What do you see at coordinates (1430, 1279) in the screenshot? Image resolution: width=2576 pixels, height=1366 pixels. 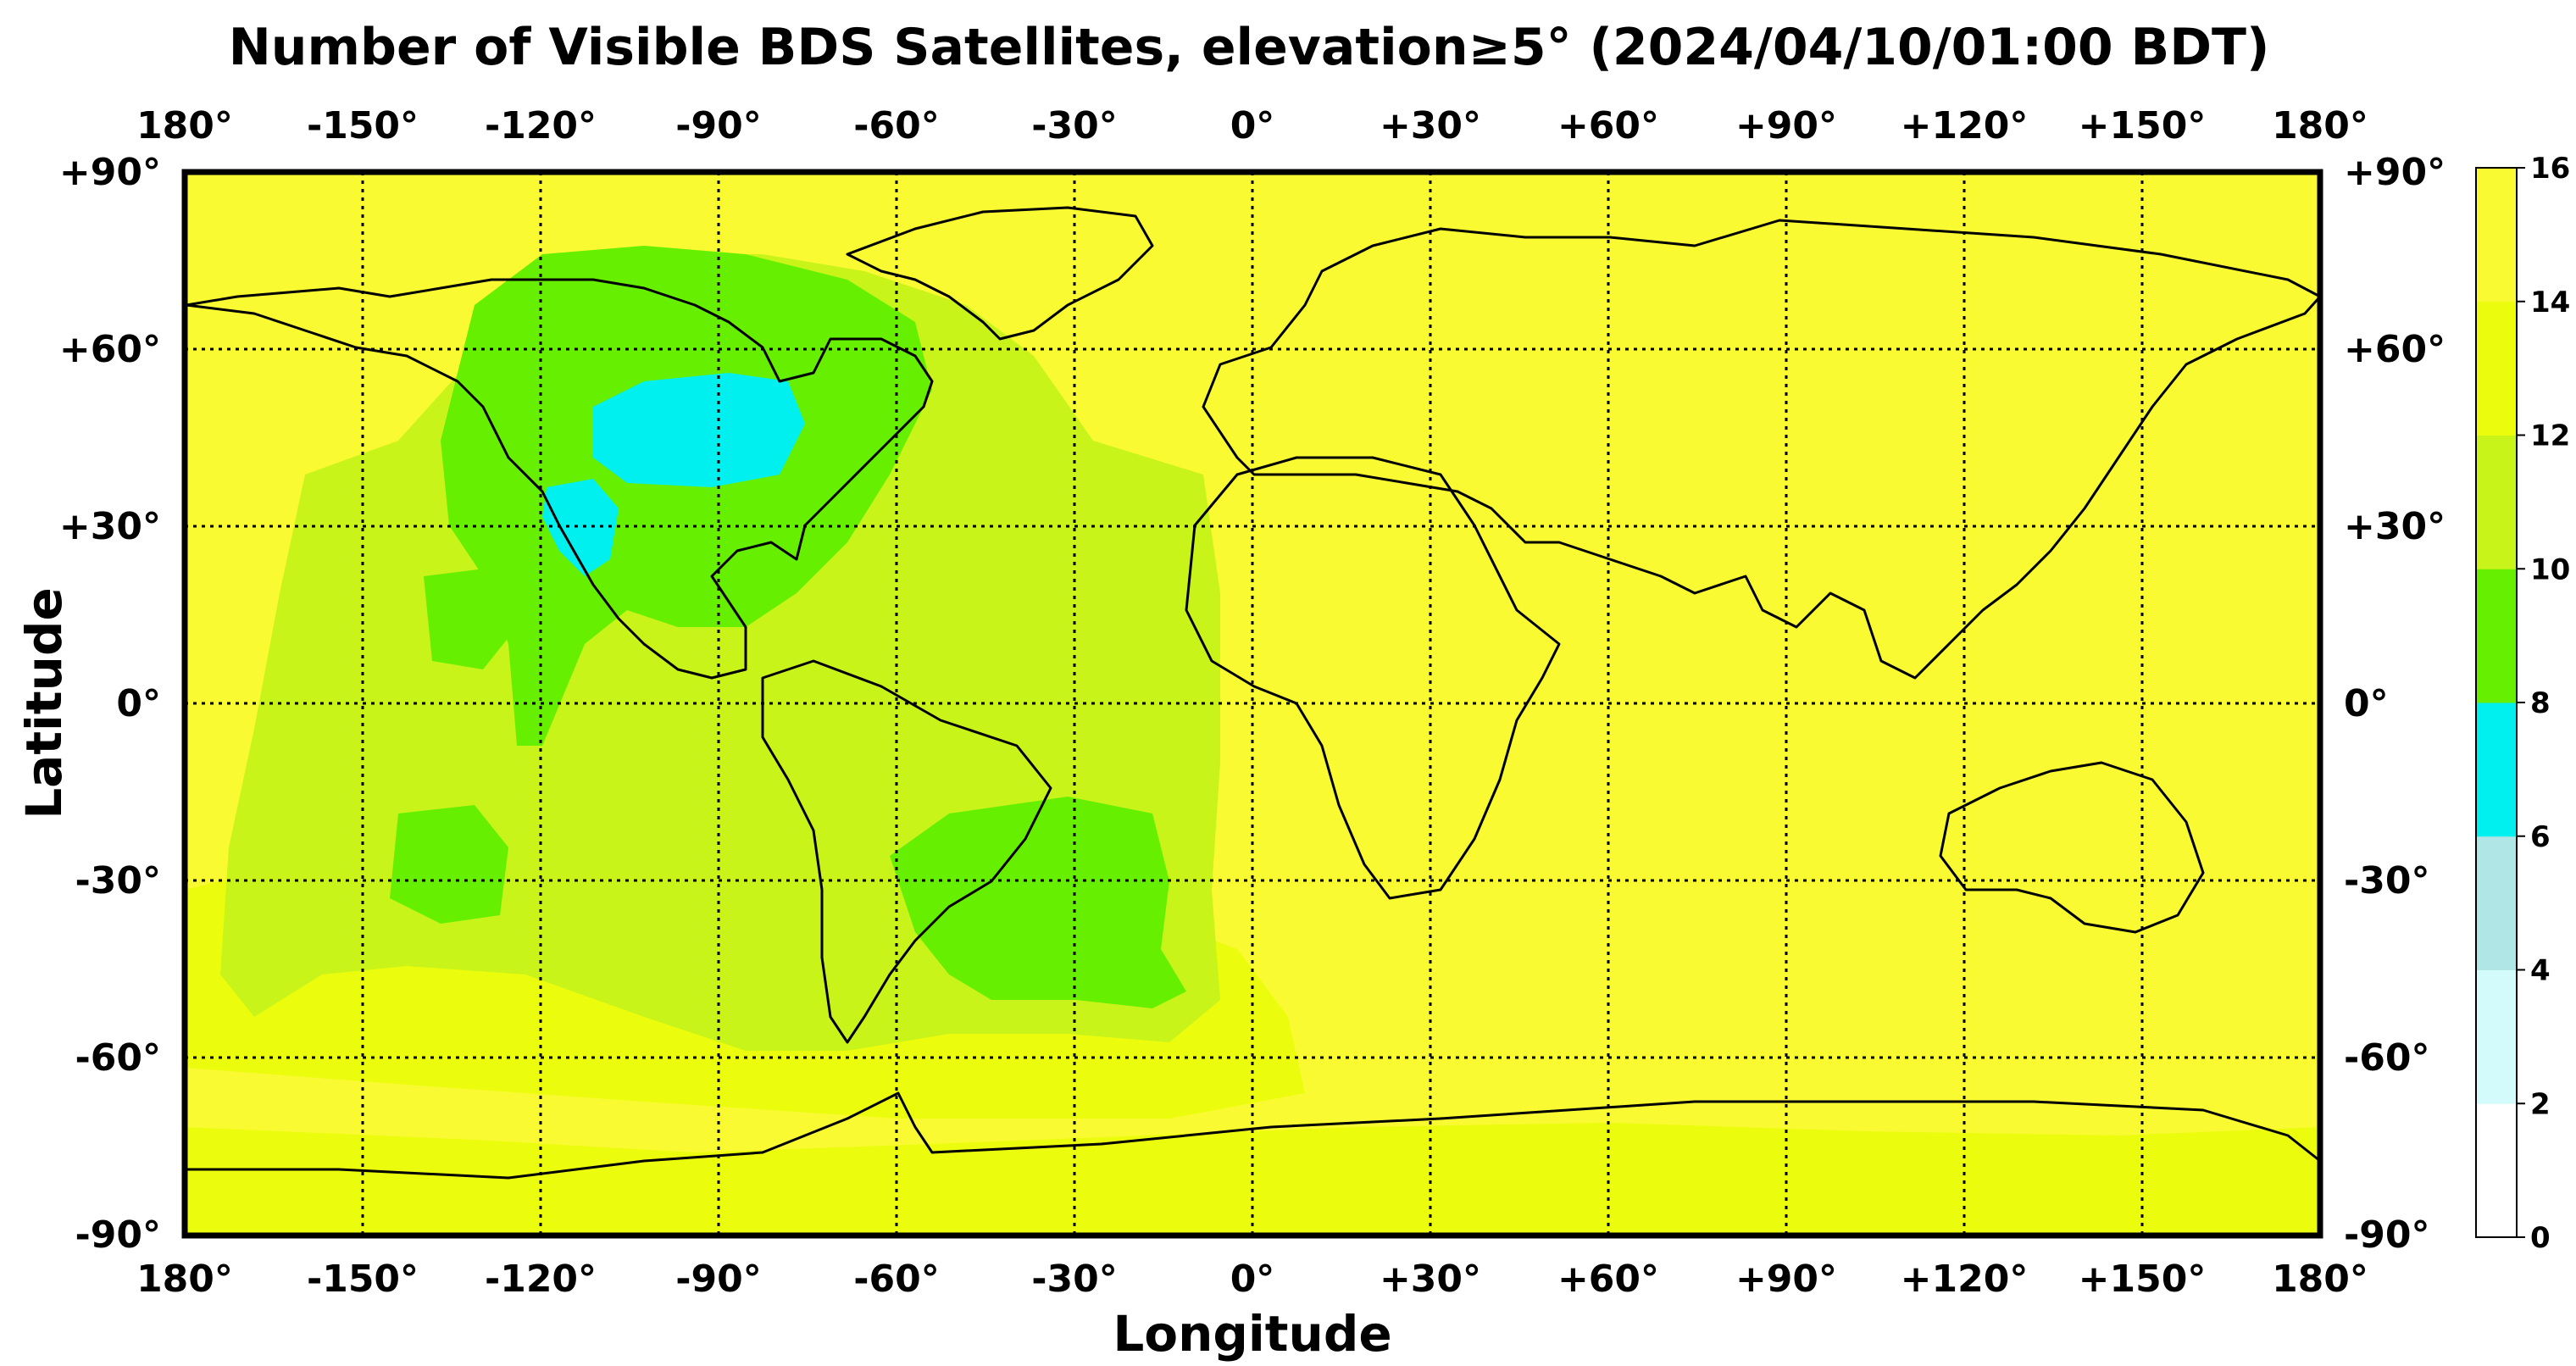 I see `lon-tick-bottom: +30°` at bounding box center [1430, 1279].